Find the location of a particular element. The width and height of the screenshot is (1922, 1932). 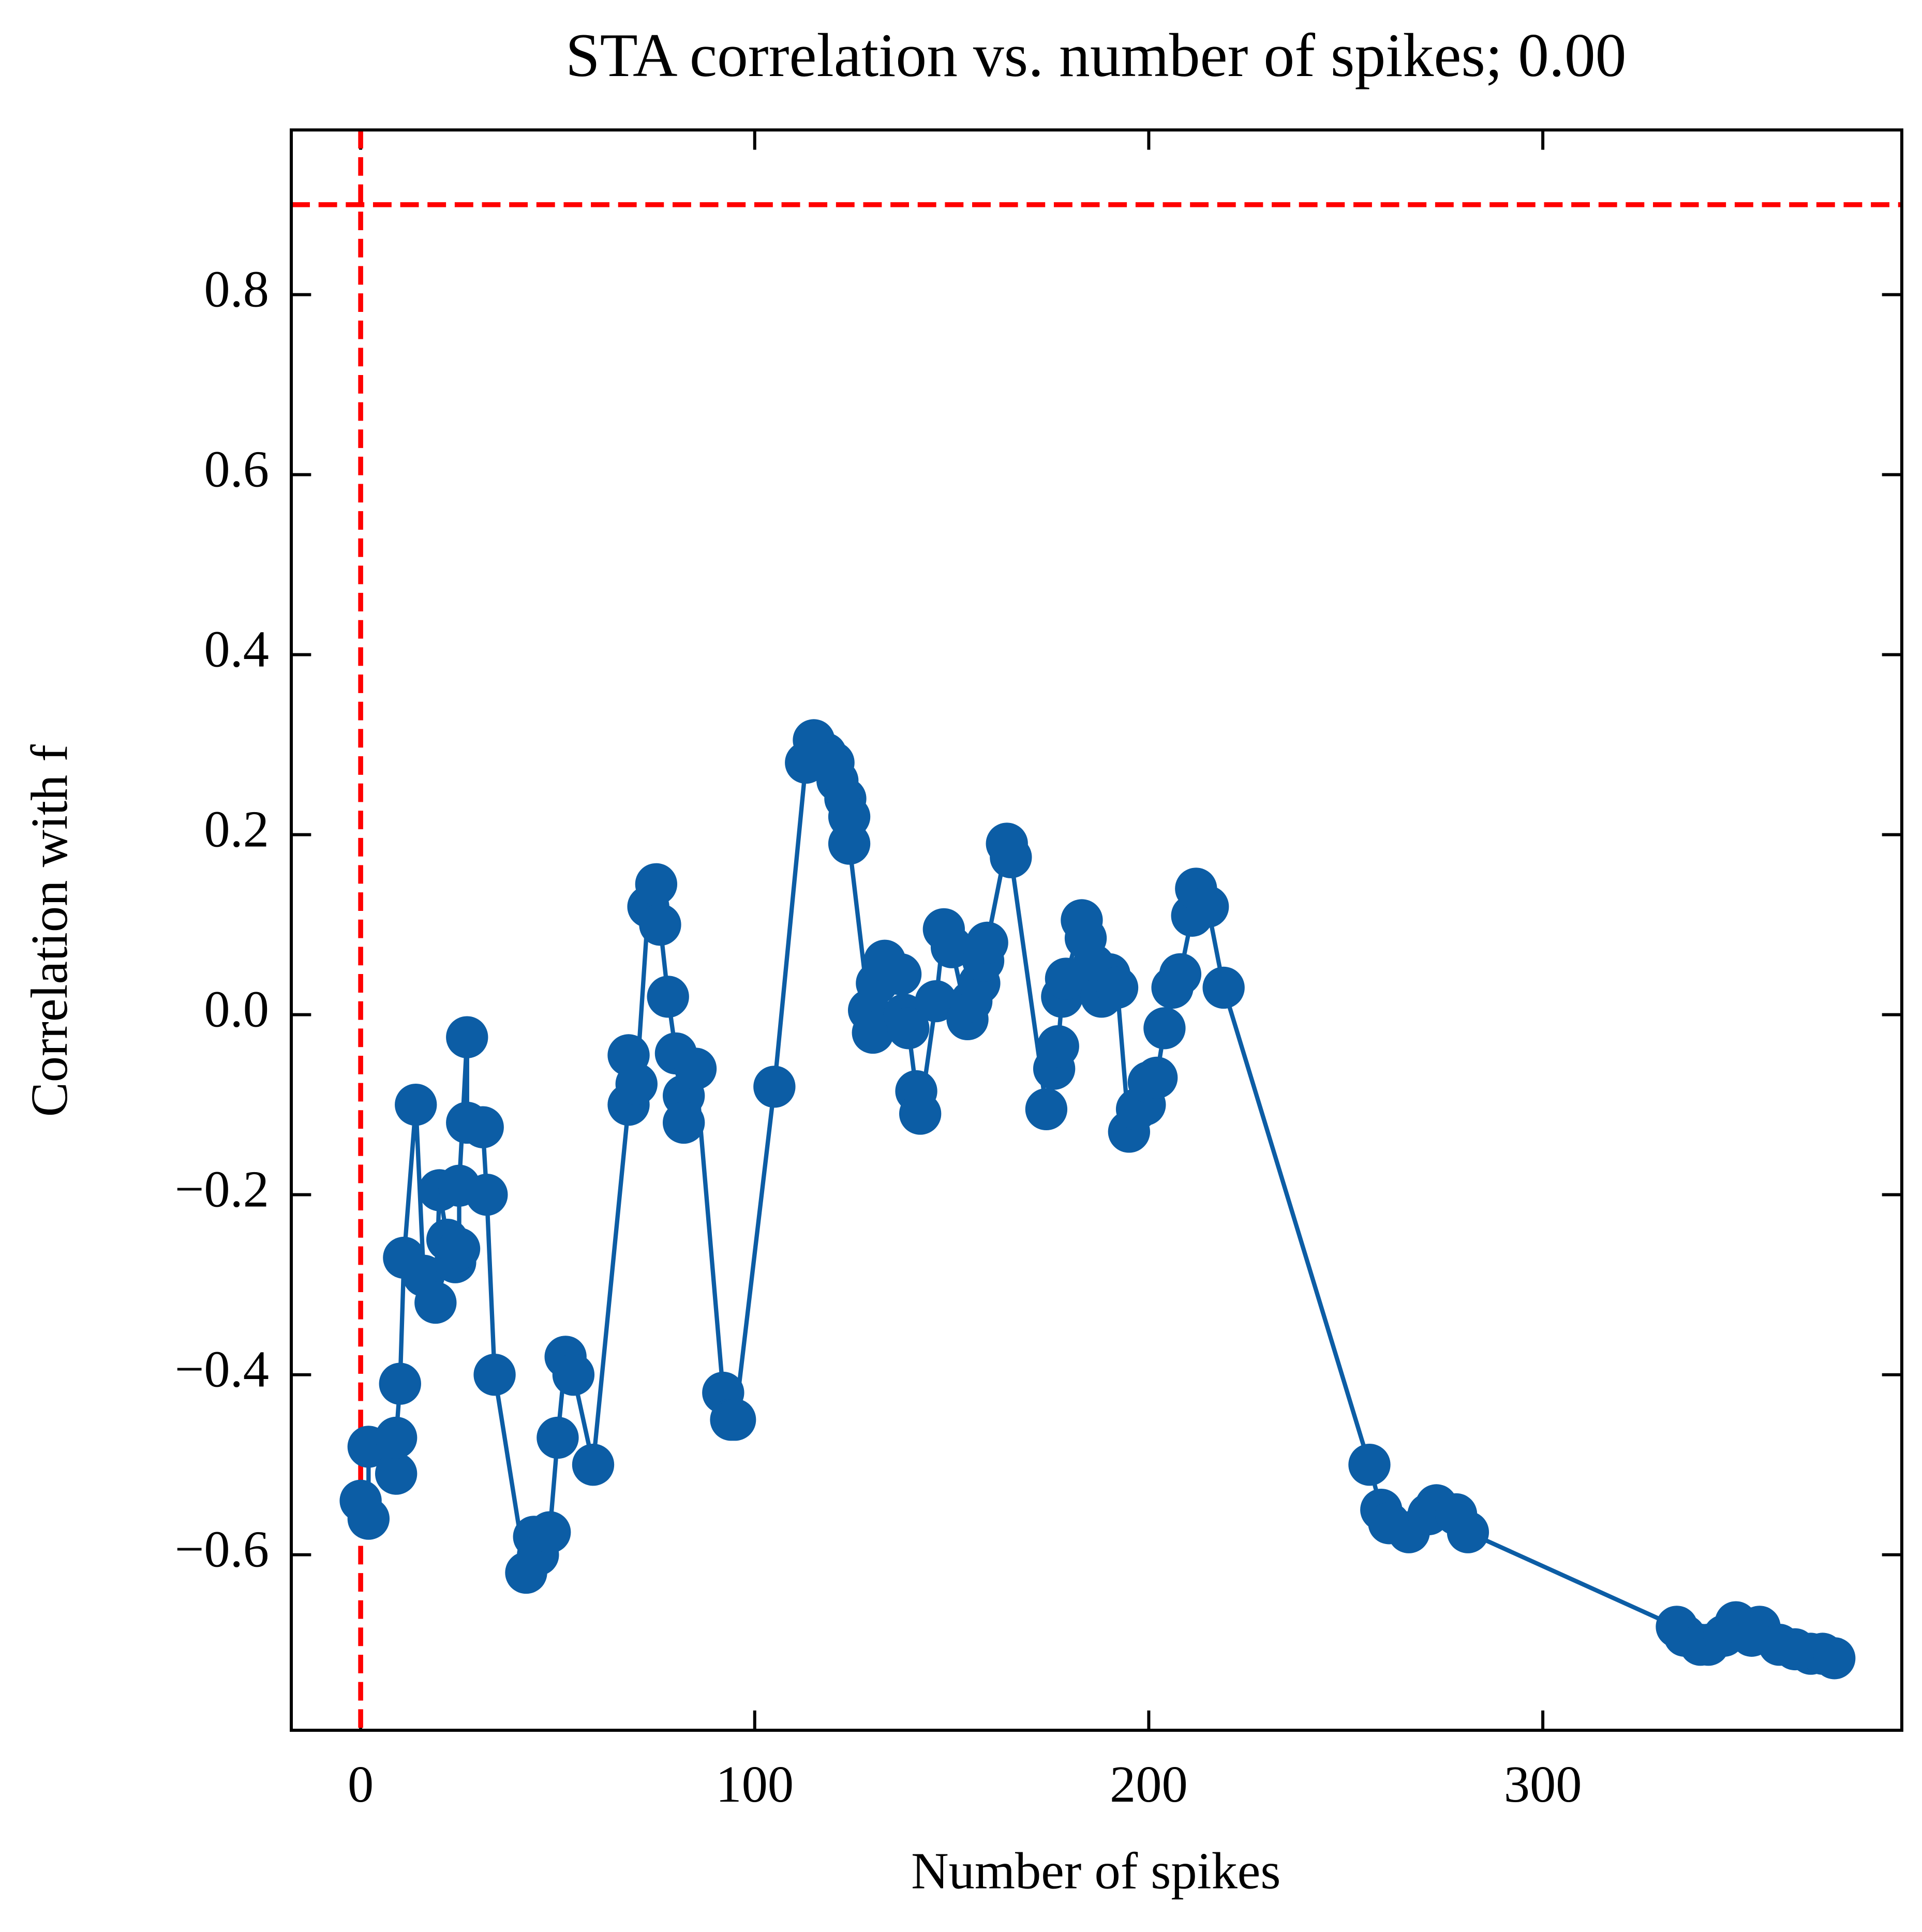

x-tick-label: 200 is located at coordinates (1149, 1784).